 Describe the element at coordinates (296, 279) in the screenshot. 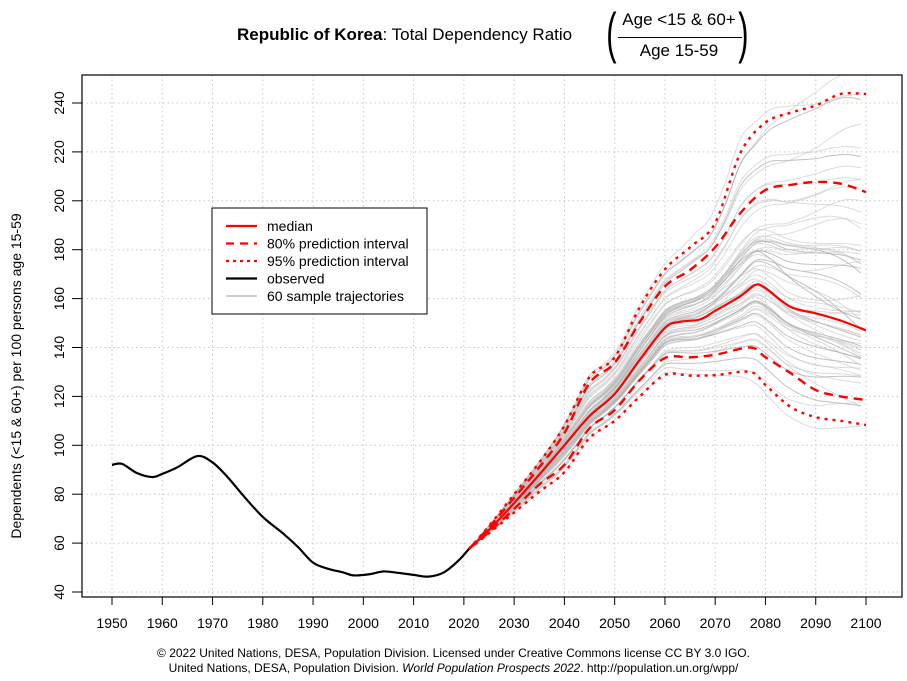

I see `legend-label: observed` at that location.